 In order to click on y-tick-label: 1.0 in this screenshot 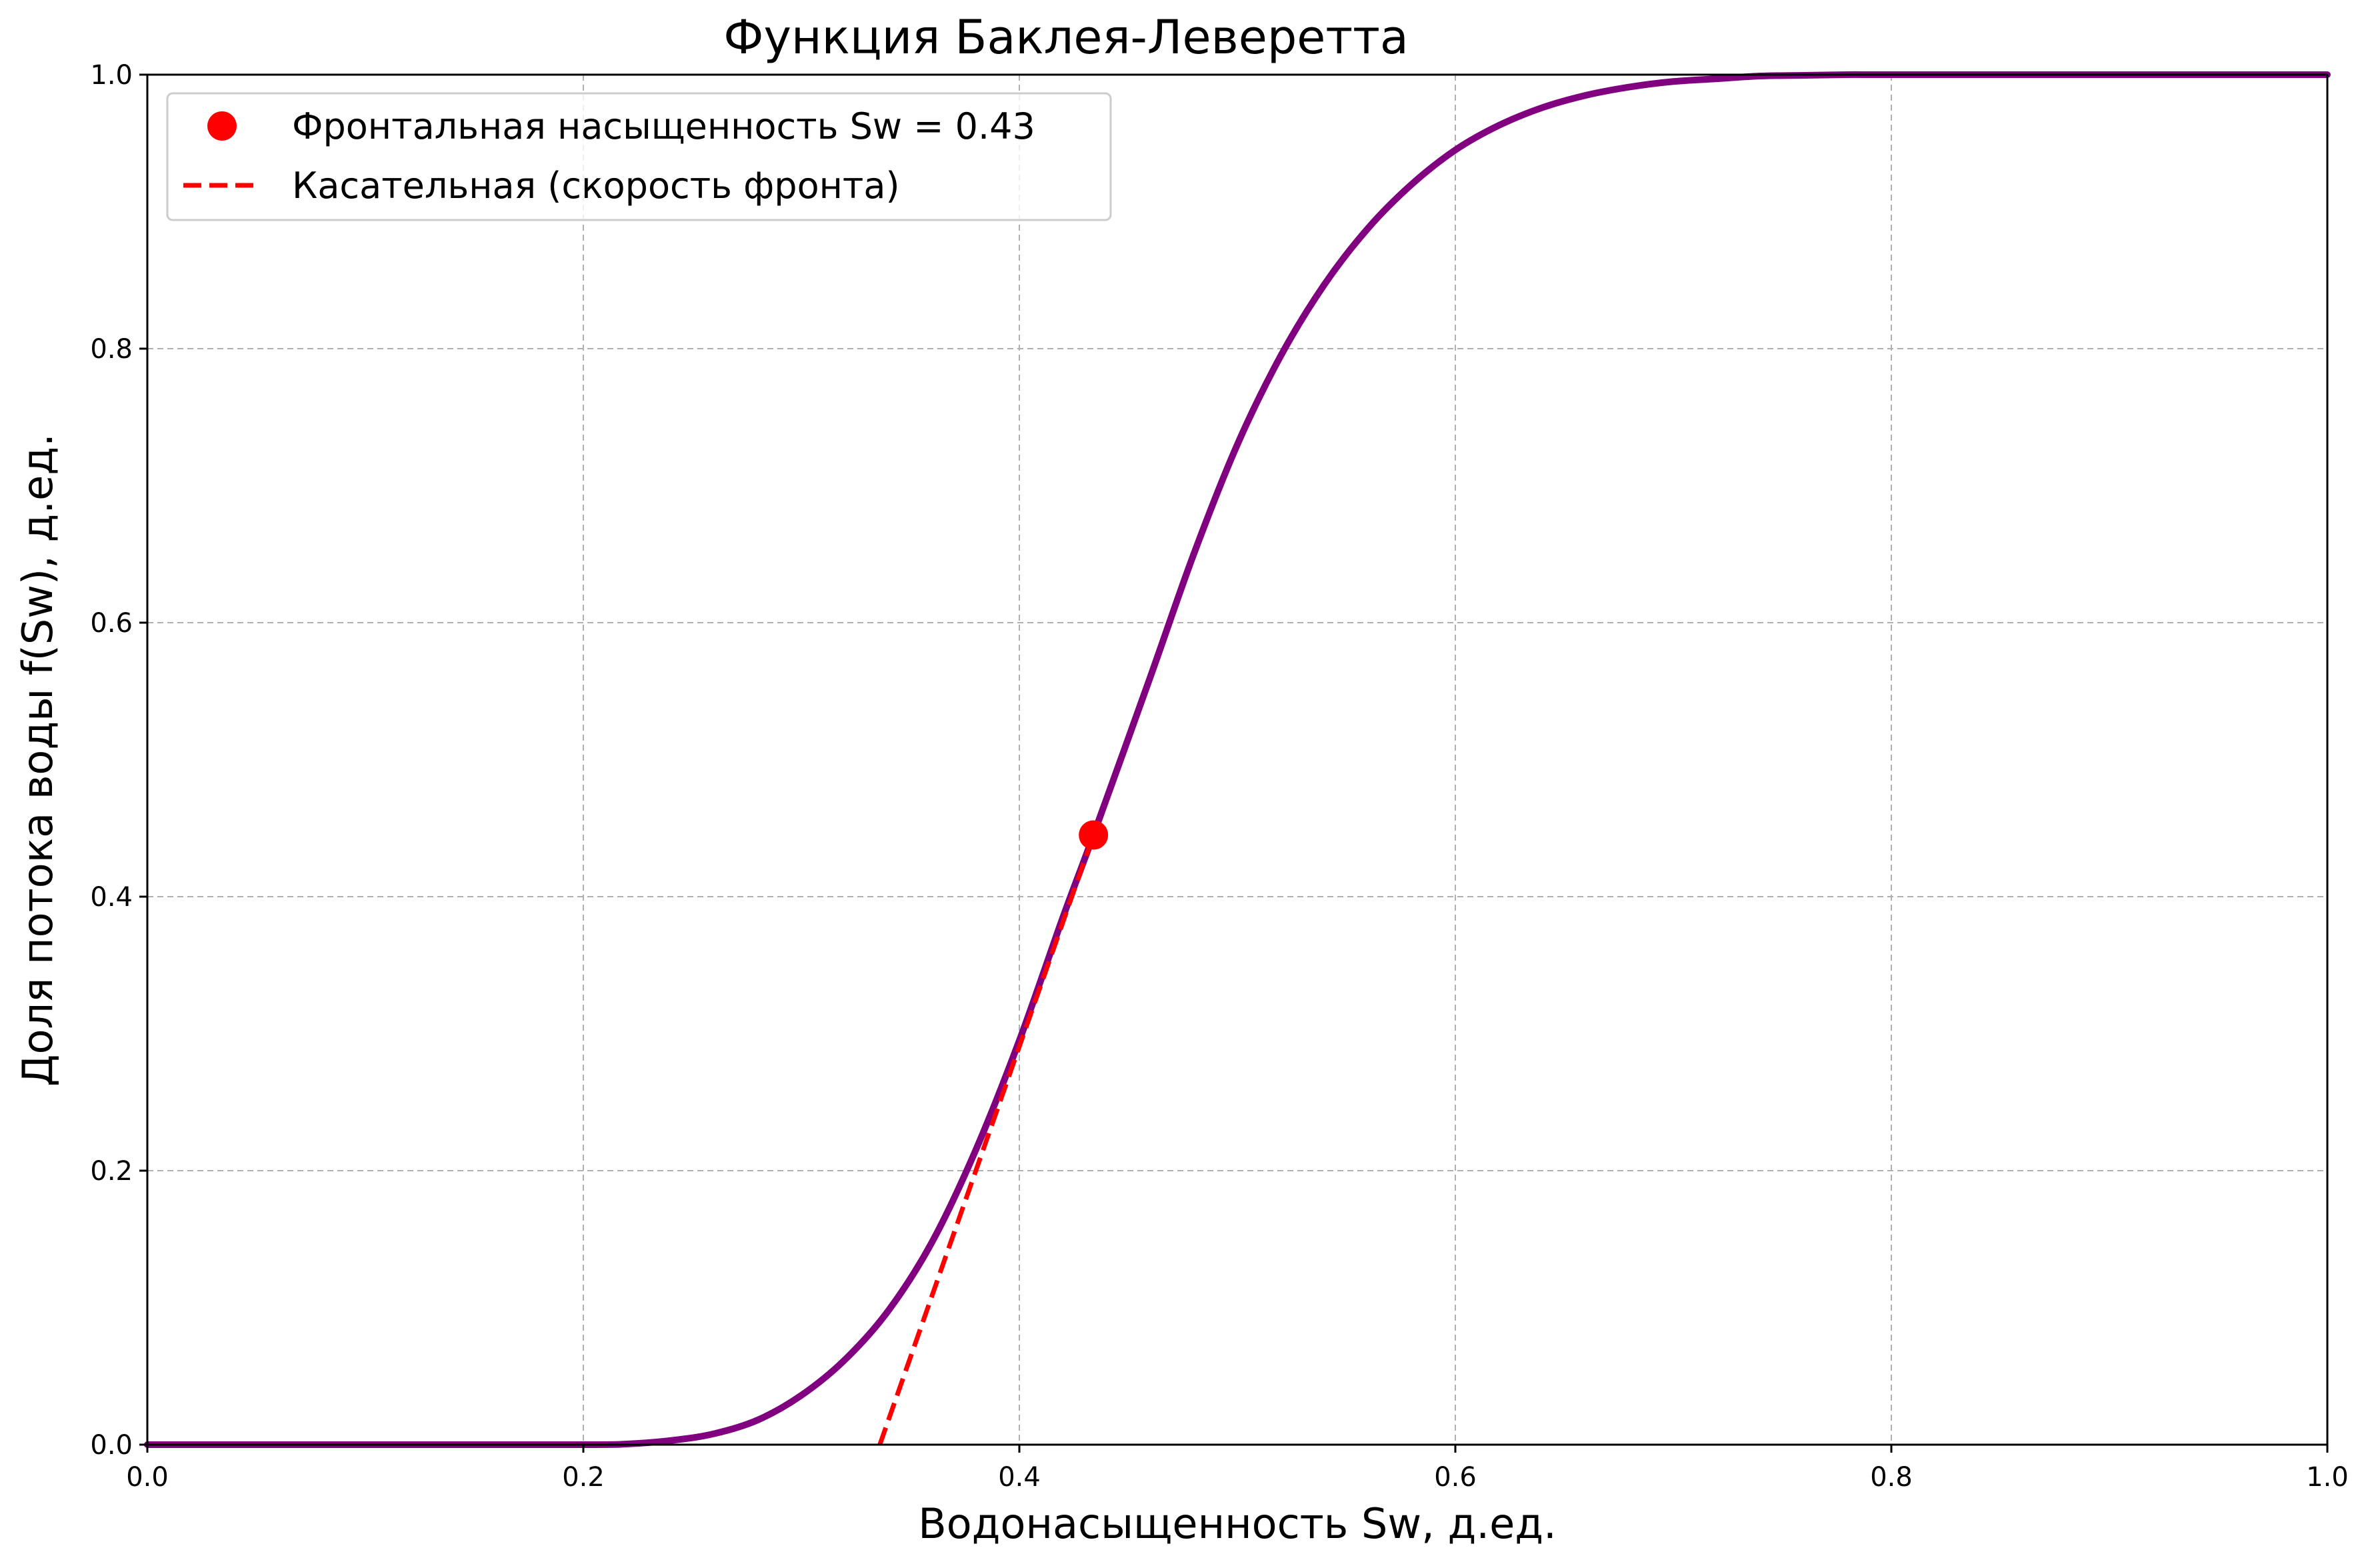, I will do `click(111, 75)`.